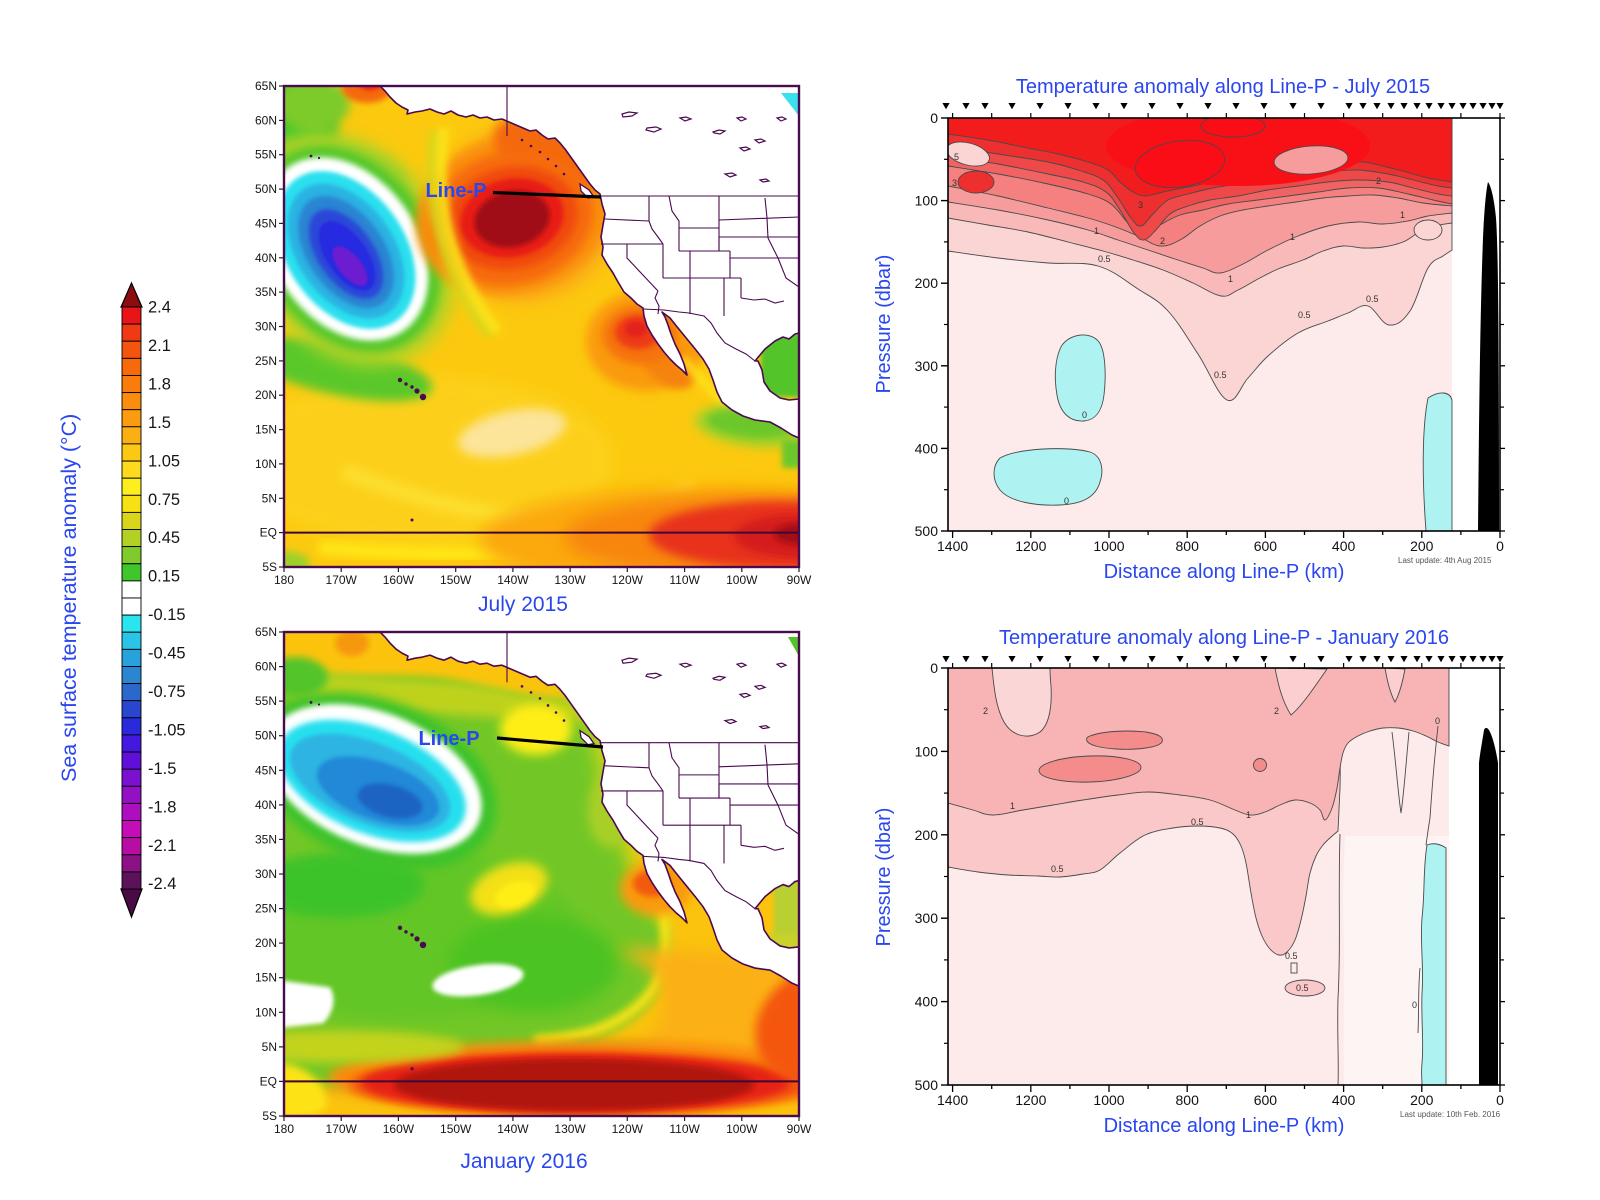 This screenshot has height=1200, width=1600. I want to click on svg-text: 100, so click(927, 201).